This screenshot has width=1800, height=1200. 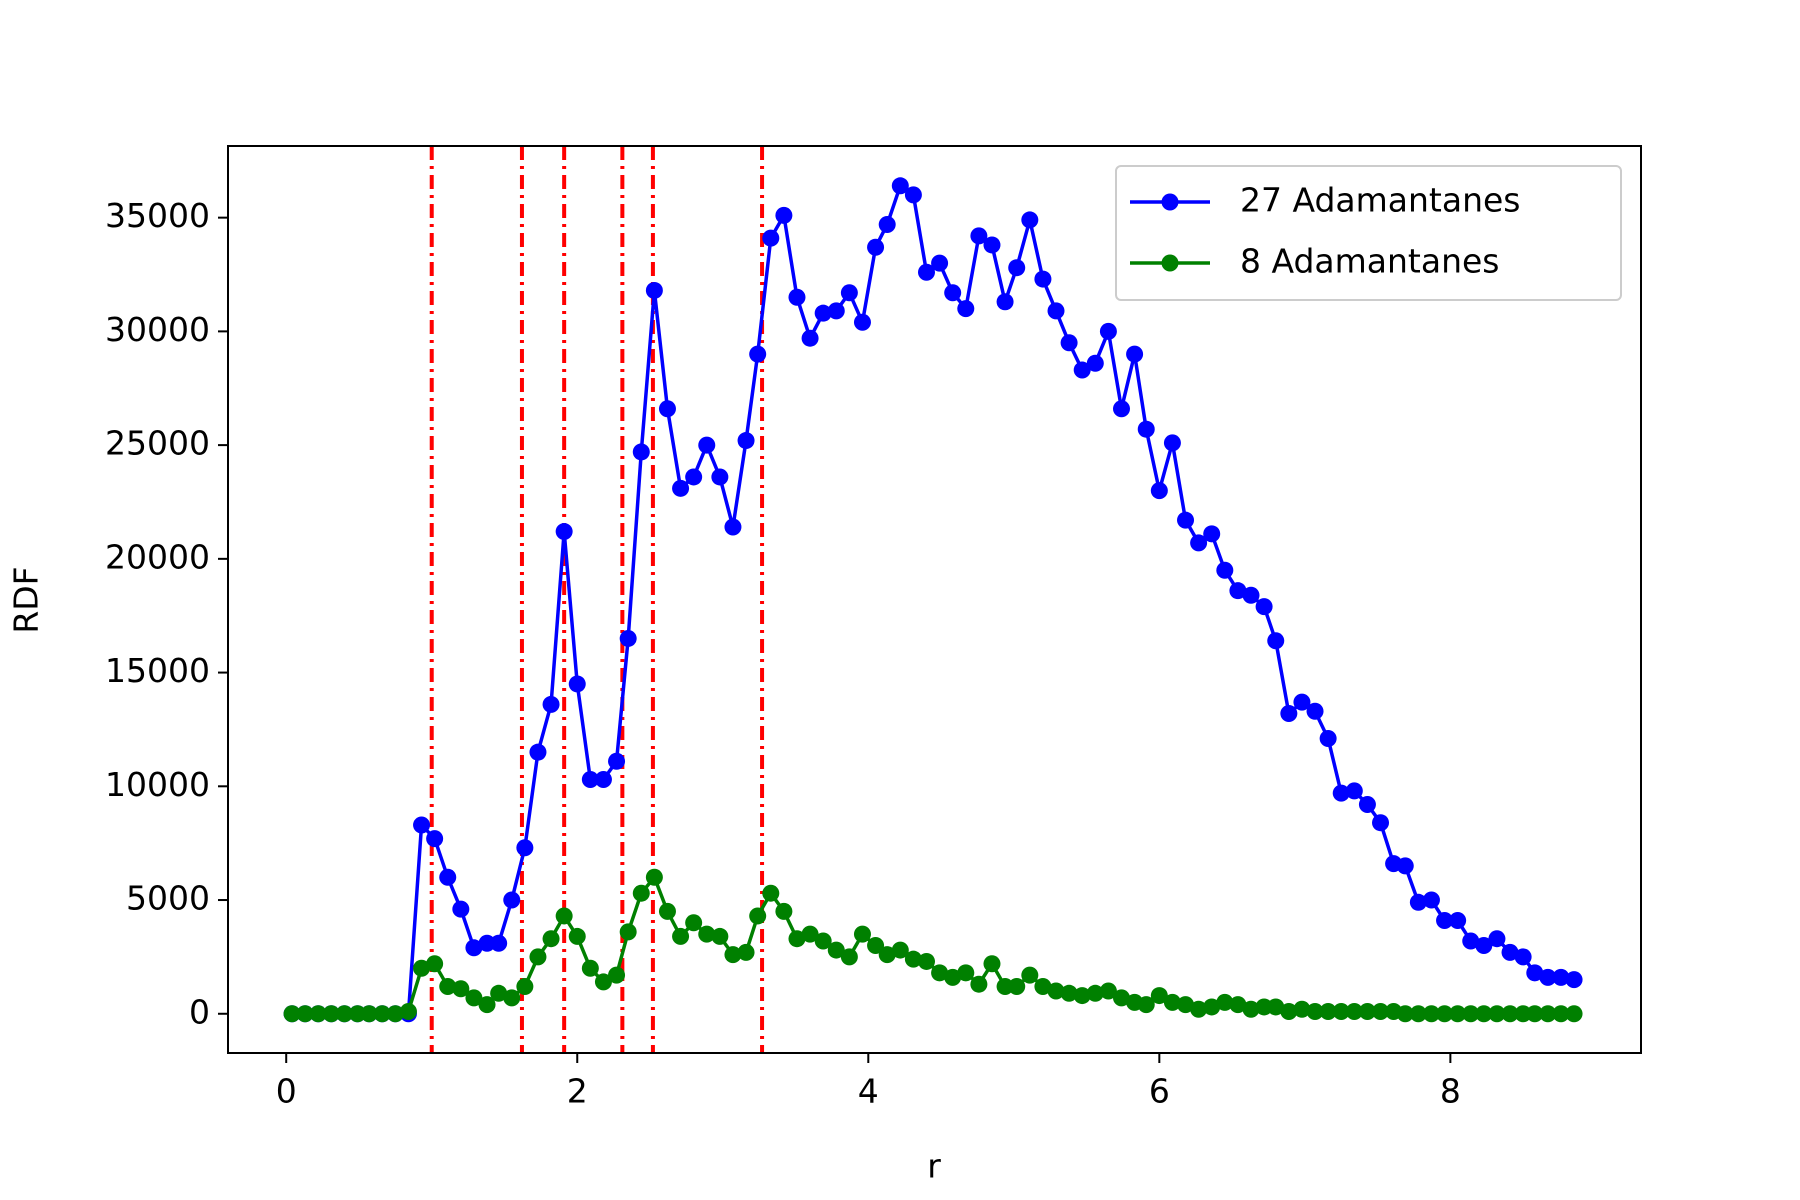 I want to click on legend-label: 8 Adamantanes, so click(x=1370, y=261).